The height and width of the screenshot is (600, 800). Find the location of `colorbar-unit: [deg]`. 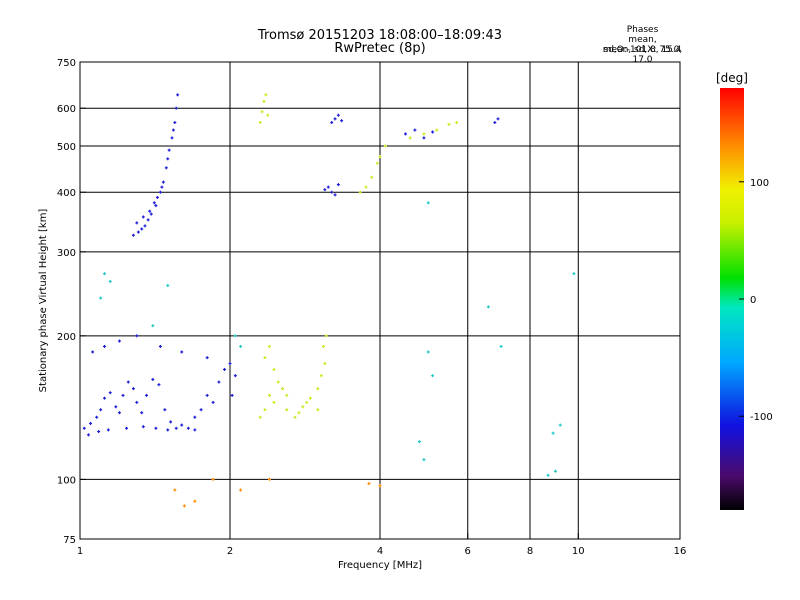

colorbar-unit: [deg] is located at coordinates (732, 78).